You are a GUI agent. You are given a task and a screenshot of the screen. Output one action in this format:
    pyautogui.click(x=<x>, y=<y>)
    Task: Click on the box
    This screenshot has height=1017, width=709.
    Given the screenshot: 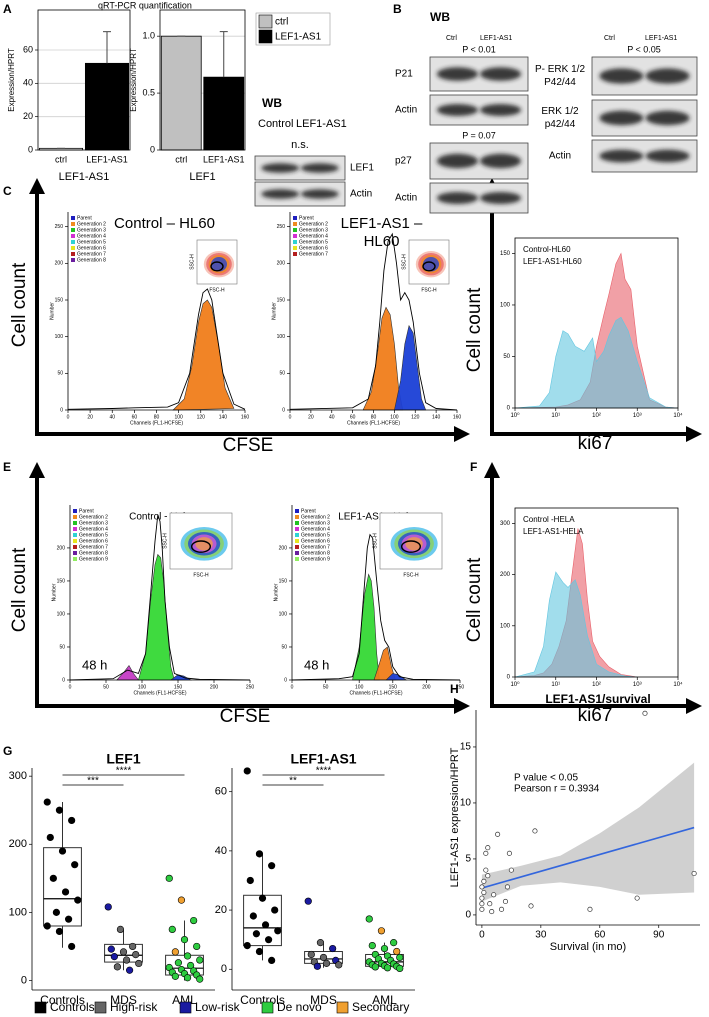 What is the action you would take?
    pyautogui.click(x=62, y=887)
    